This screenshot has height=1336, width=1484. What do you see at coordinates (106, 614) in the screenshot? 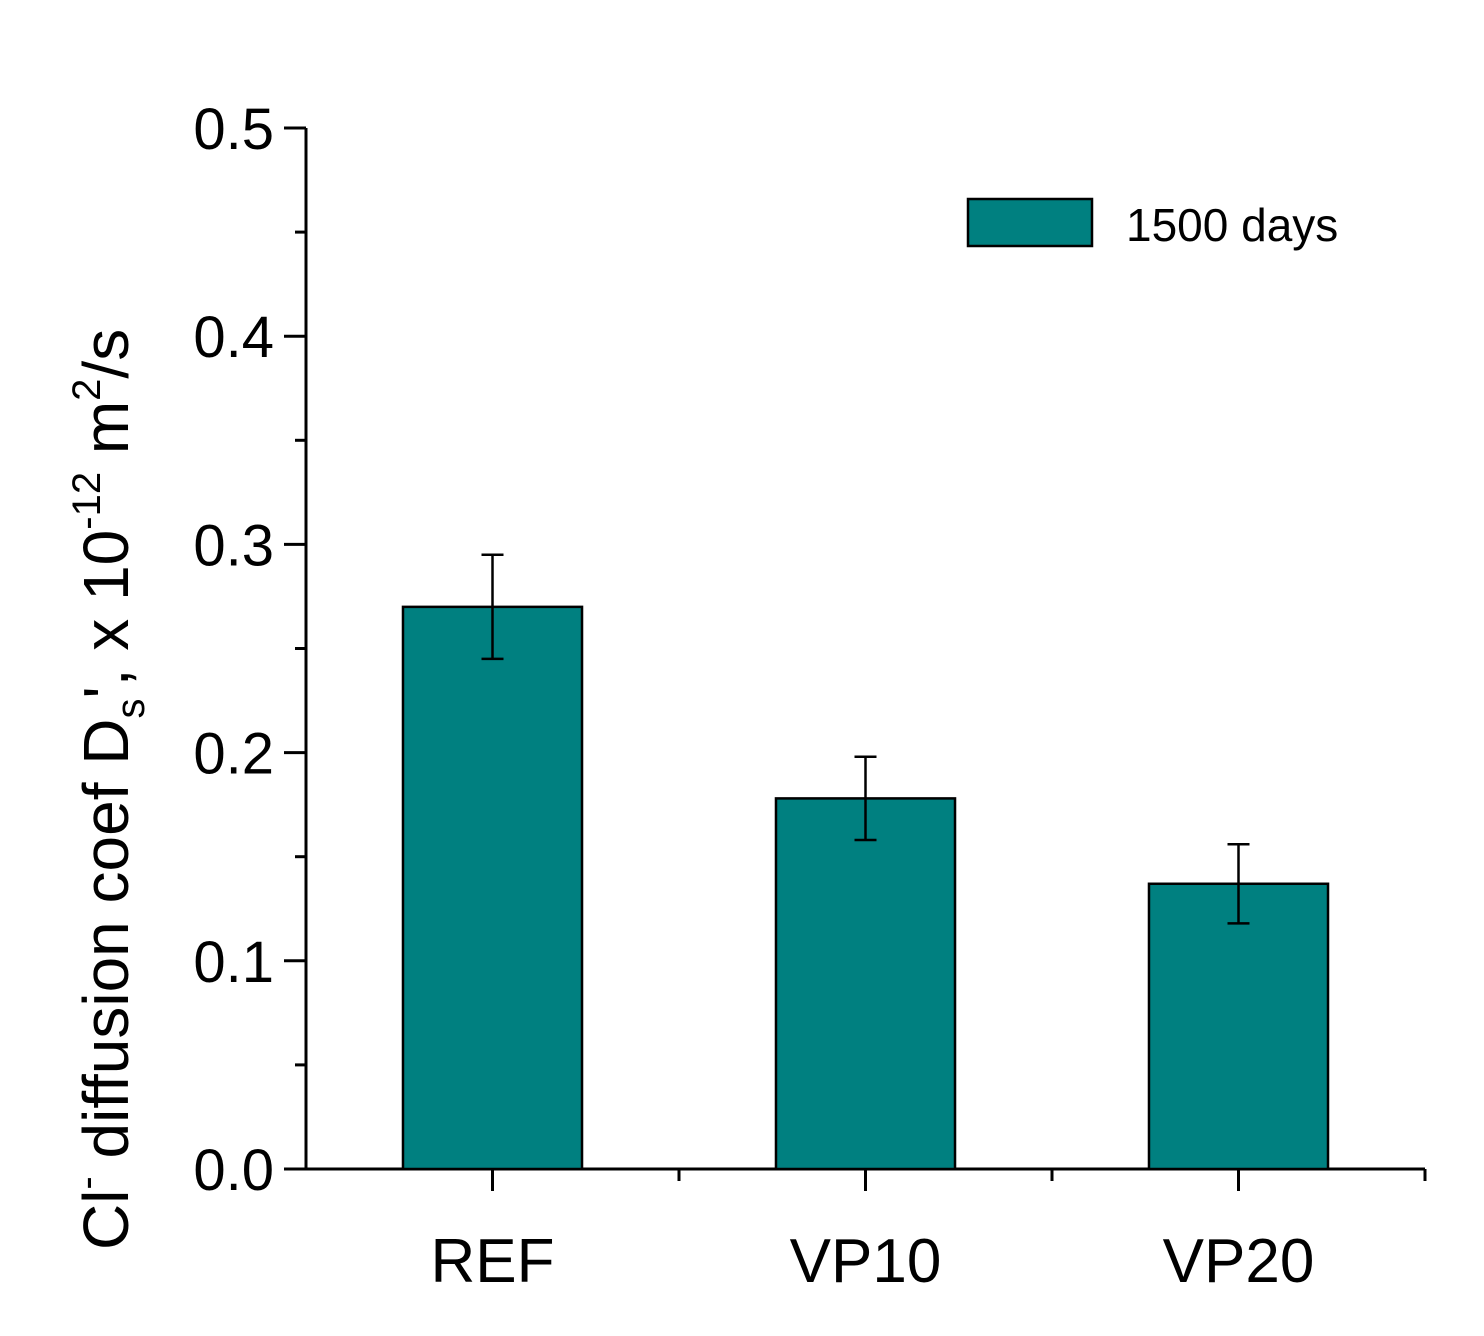
I see `y-axis-title-part3: ', x 10` at bounding box center [106, 614].